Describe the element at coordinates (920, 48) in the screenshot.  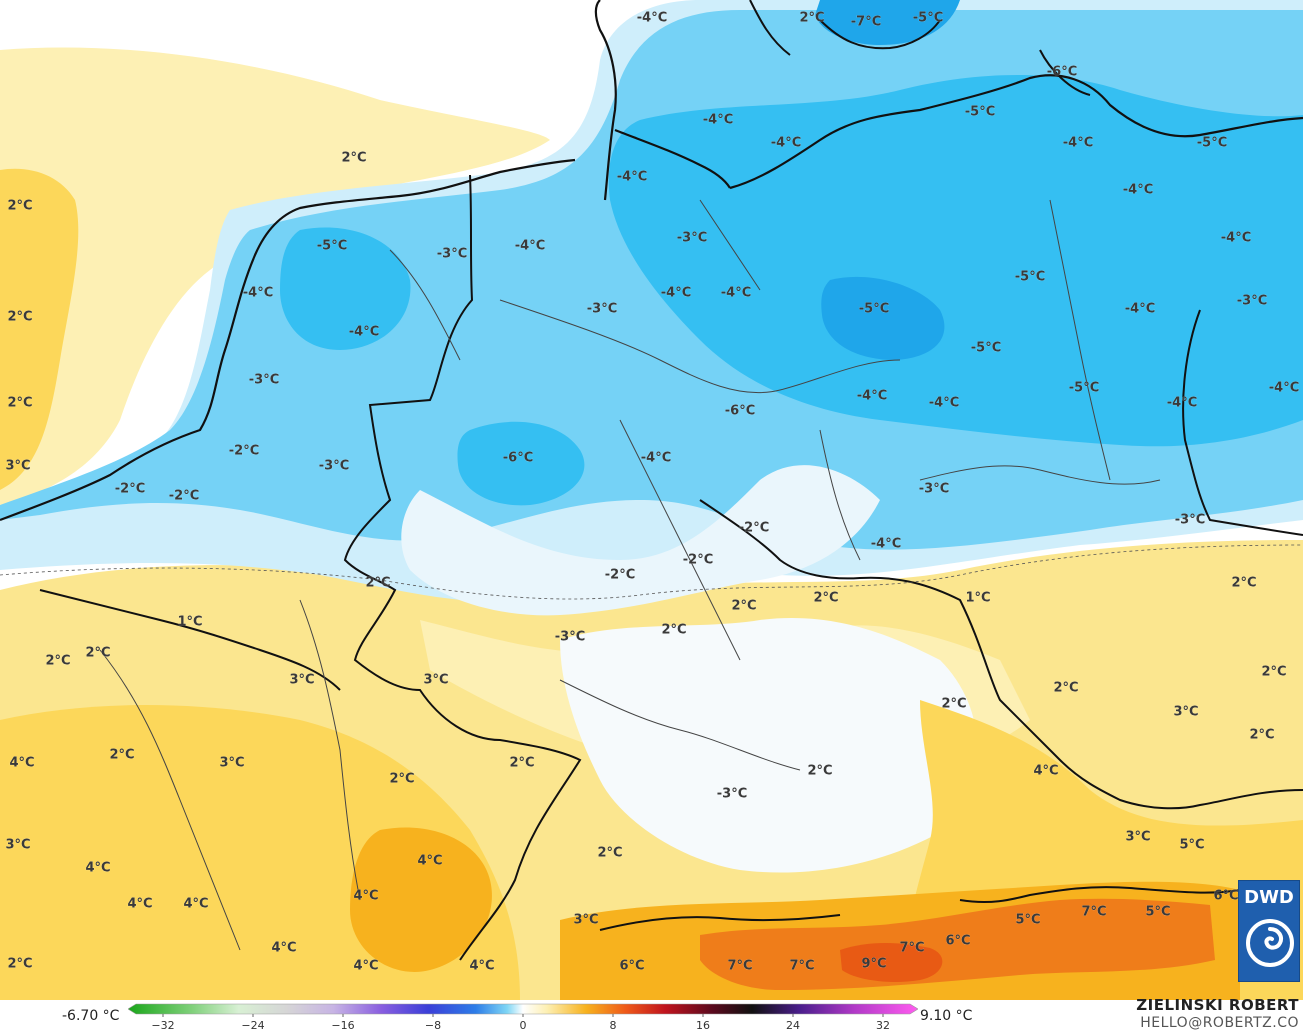
I see `island-coasts` at that location.